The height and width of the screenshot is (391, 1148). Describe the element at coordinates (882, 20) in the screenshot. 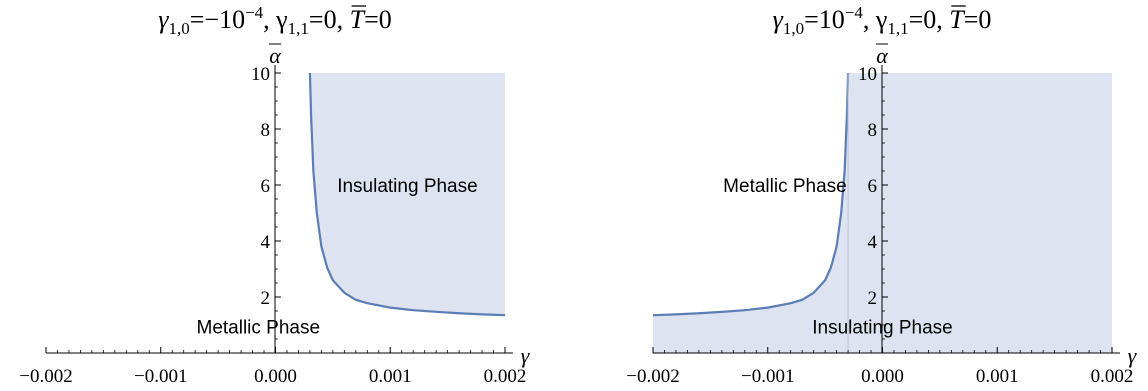

I see `chart-title: γ1,0=10−4, γ1,1=0, T=0` at that location.